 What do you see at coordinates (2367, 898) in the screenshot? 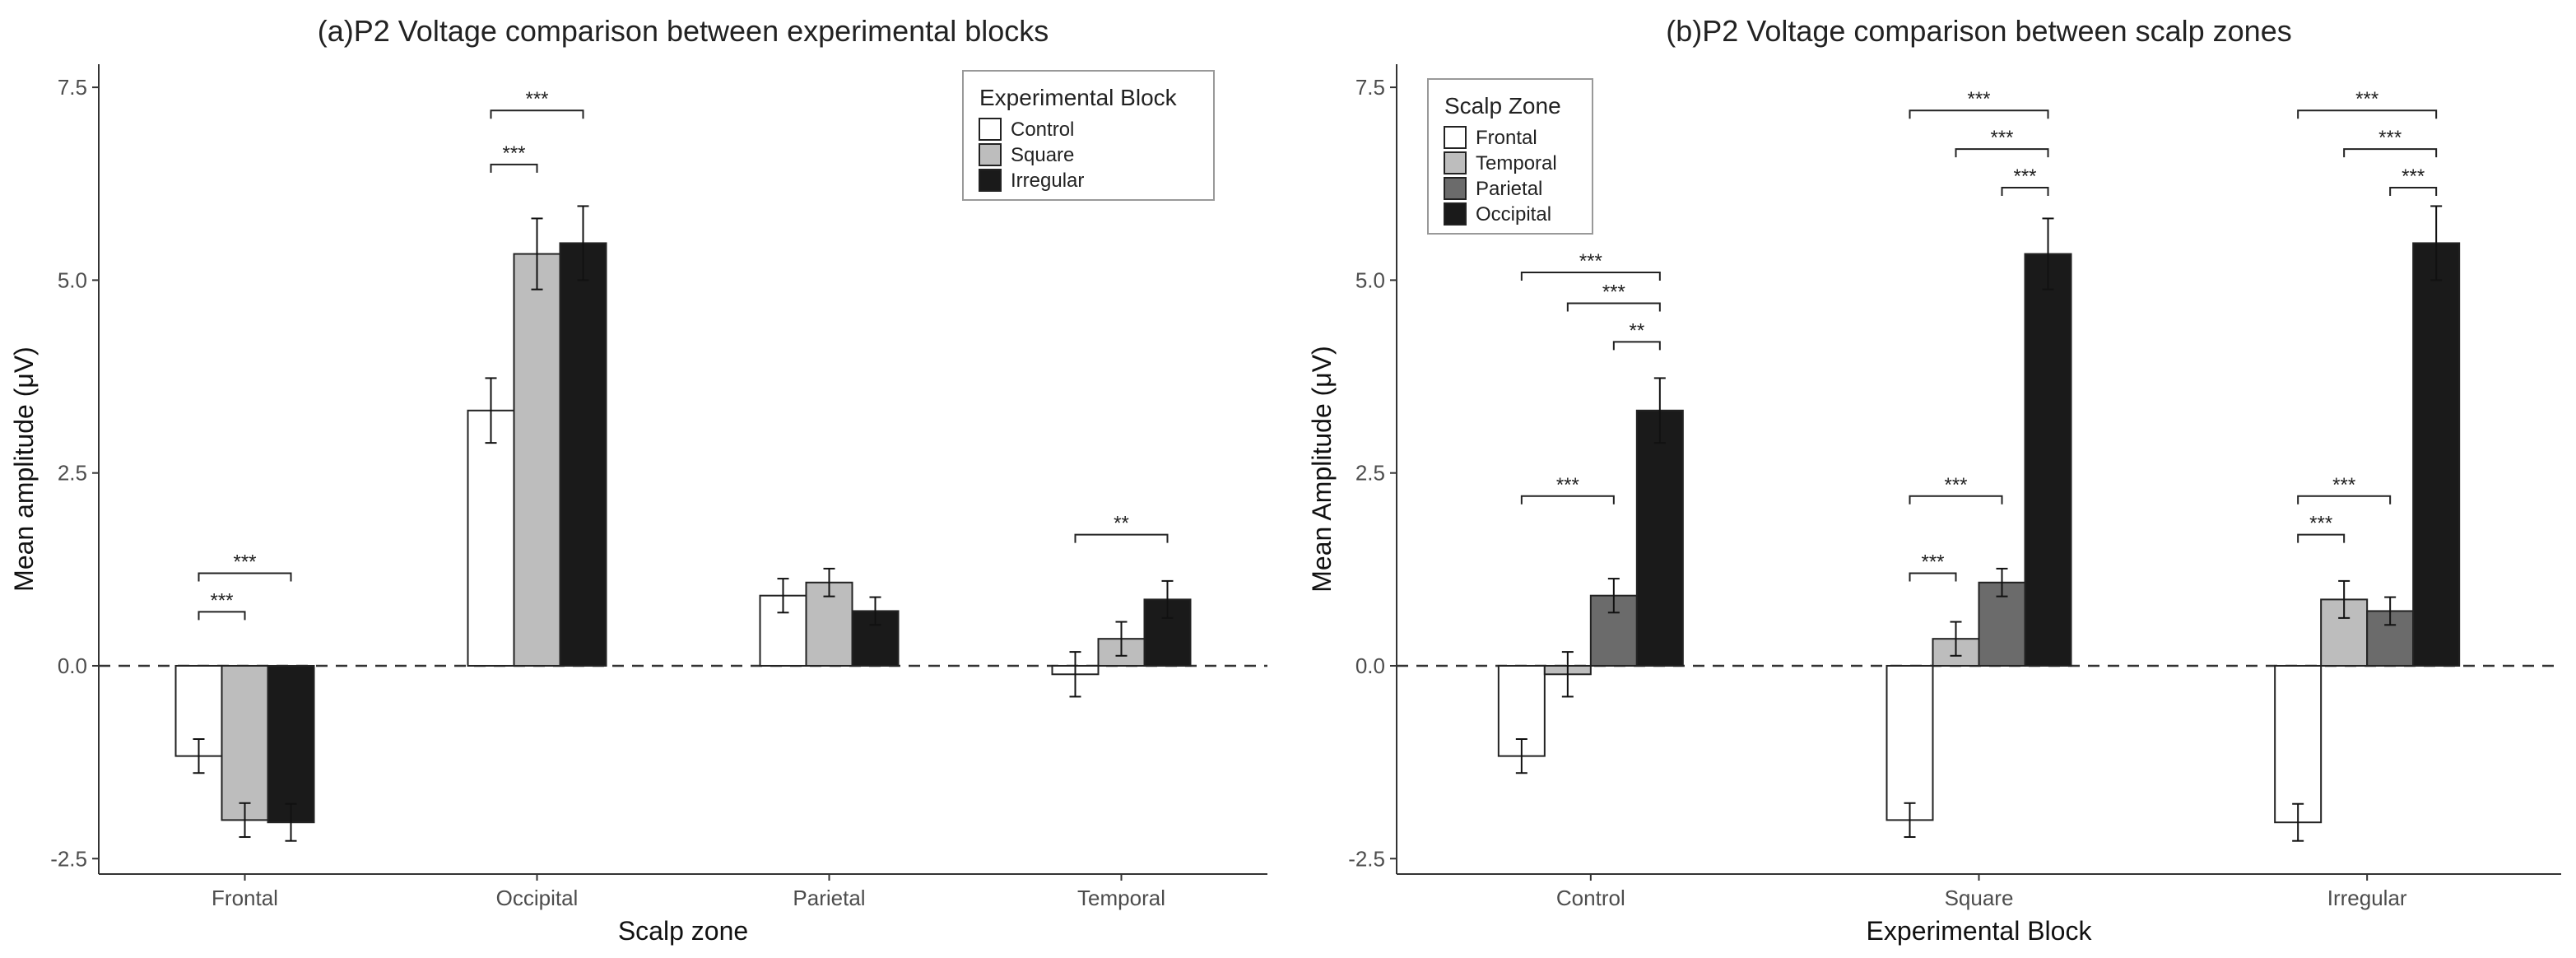
I see `x-tick-label: Irregular` at bounding box center [2367, 898].